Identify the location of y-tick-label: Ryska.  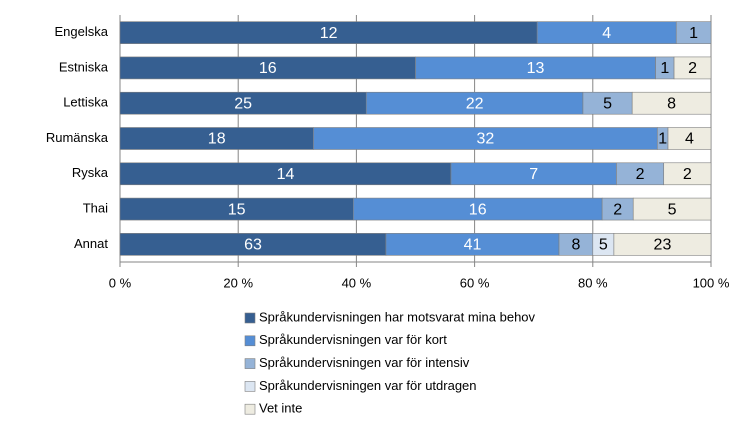
(90, 172).